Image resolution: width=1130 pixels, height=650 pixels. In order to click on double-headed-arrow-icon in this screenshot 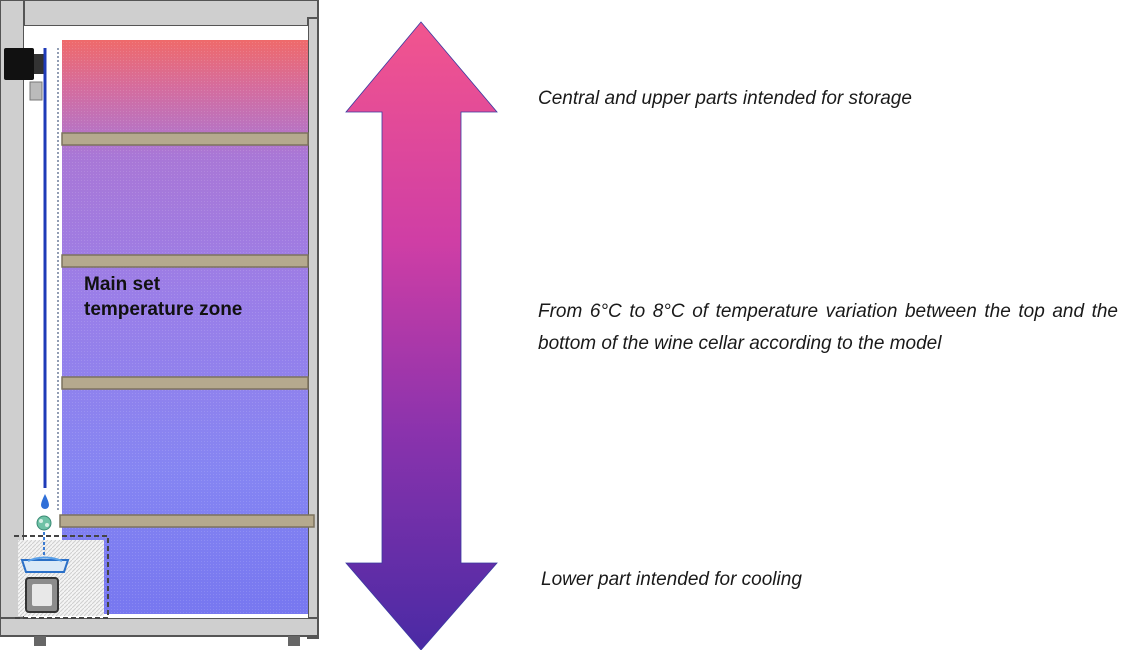, I will do `click(421, 335)`.